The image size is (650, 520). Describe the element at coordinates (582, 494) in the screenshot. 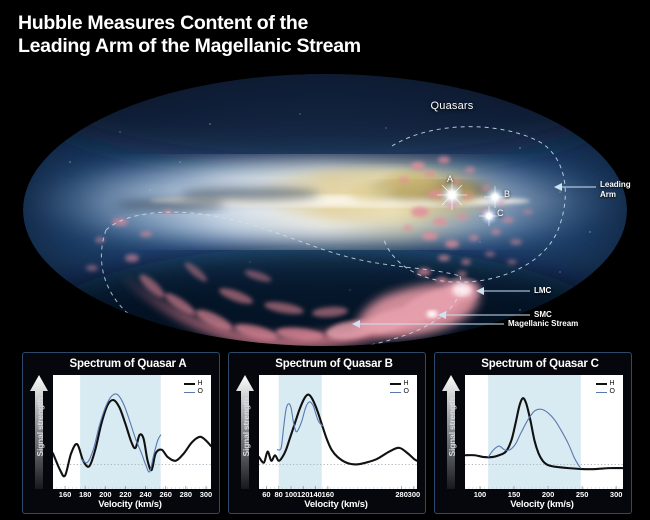

I see `x-tick-label: 250` at that location.